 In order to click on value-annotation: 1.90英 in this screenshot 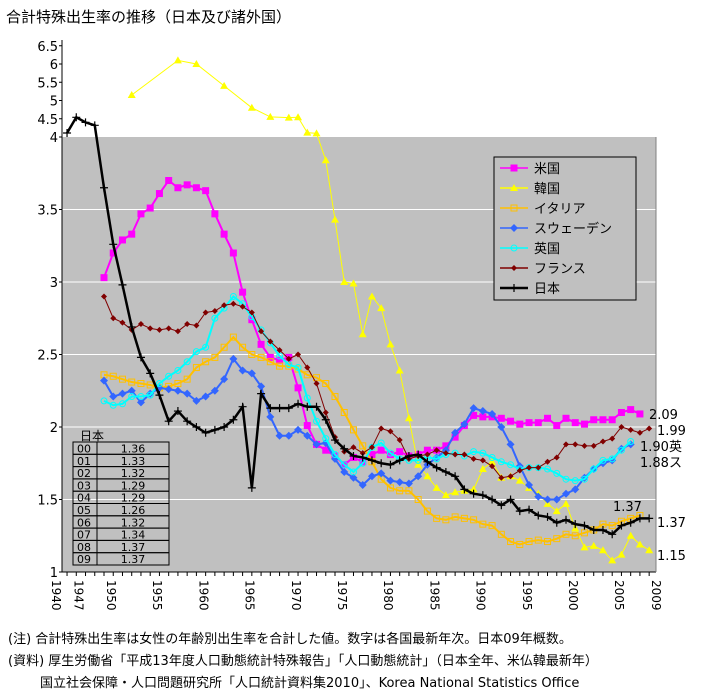, I will do `click(661, 447)`.